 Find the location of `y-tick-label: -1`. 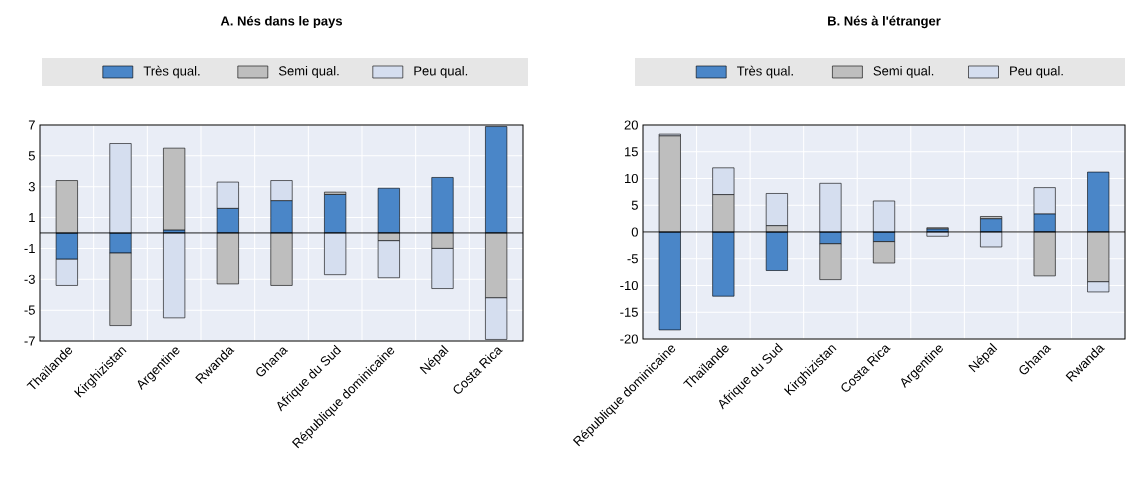

y-tick-label: -1 is located at coordinates (29, 248).